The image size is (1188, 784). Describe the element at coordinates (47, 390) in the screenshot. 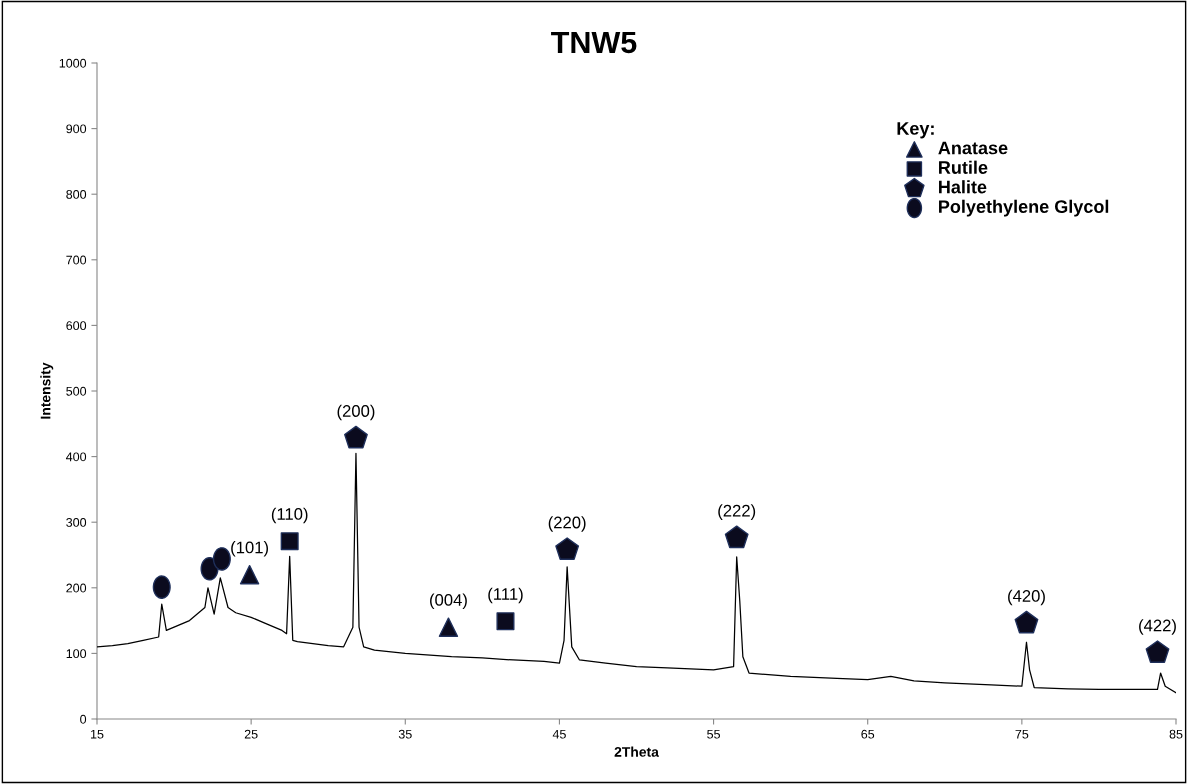

I see `y-axis-title: Intensity` at that location.